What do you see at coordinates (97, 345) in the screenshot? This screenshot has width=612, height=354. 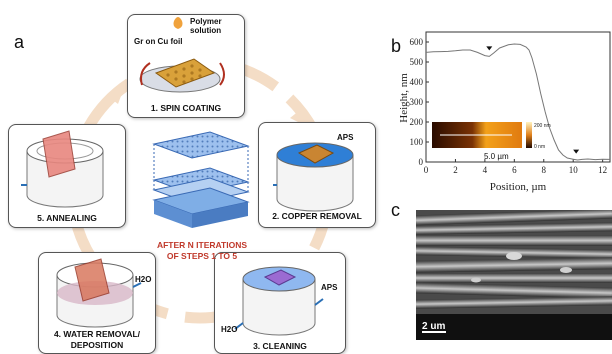 I see `step-4-label-line2: DEPOSITION` at bounding box center [97, 345].